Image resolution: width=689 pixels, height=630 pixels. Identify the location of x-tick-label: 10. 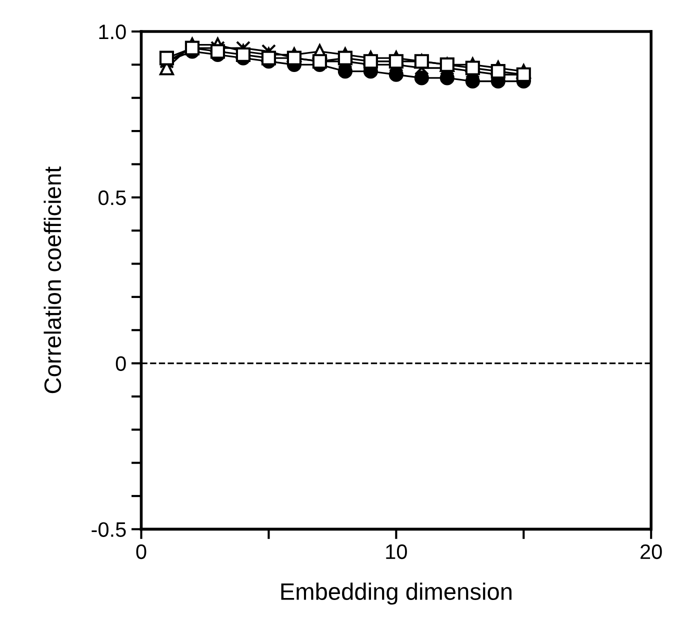
(396, 552).